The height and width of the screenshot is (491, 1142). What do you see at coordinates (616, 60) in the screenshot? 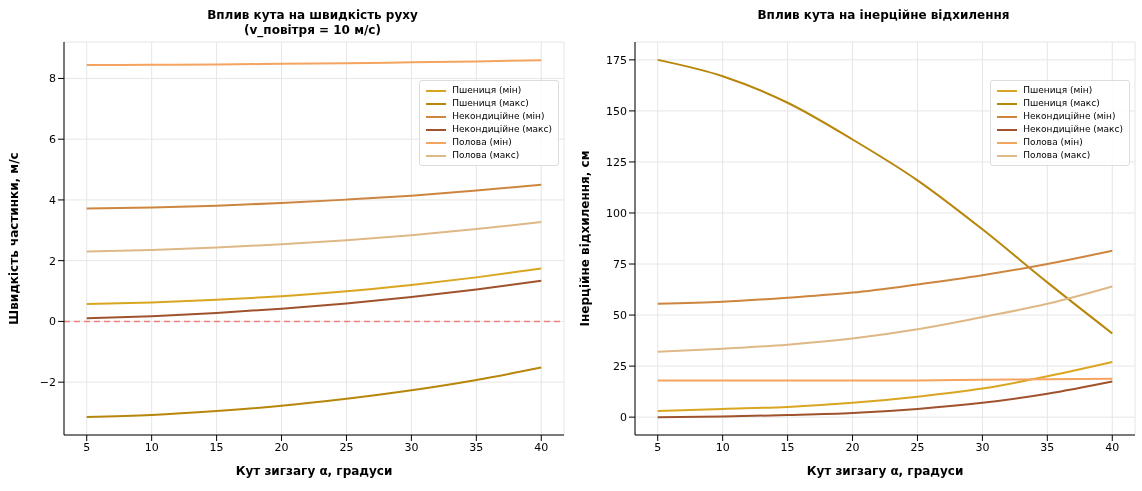
I see `y-tick-label: 175` at bounding box center [616, 60].